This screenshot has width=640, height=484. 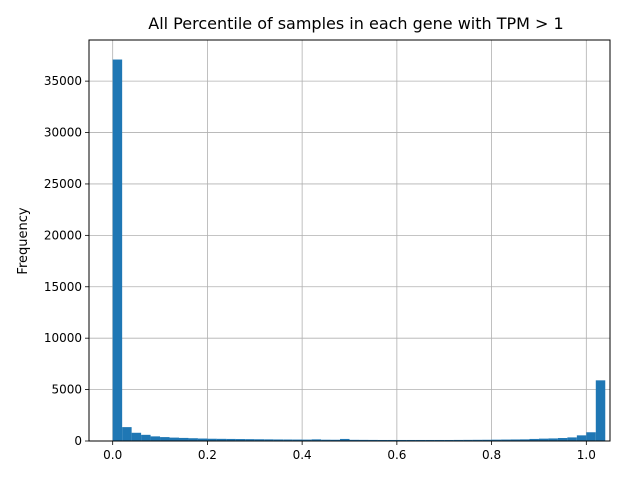 I want to click on y-tick-label: 0, so click(x=78, y=441).